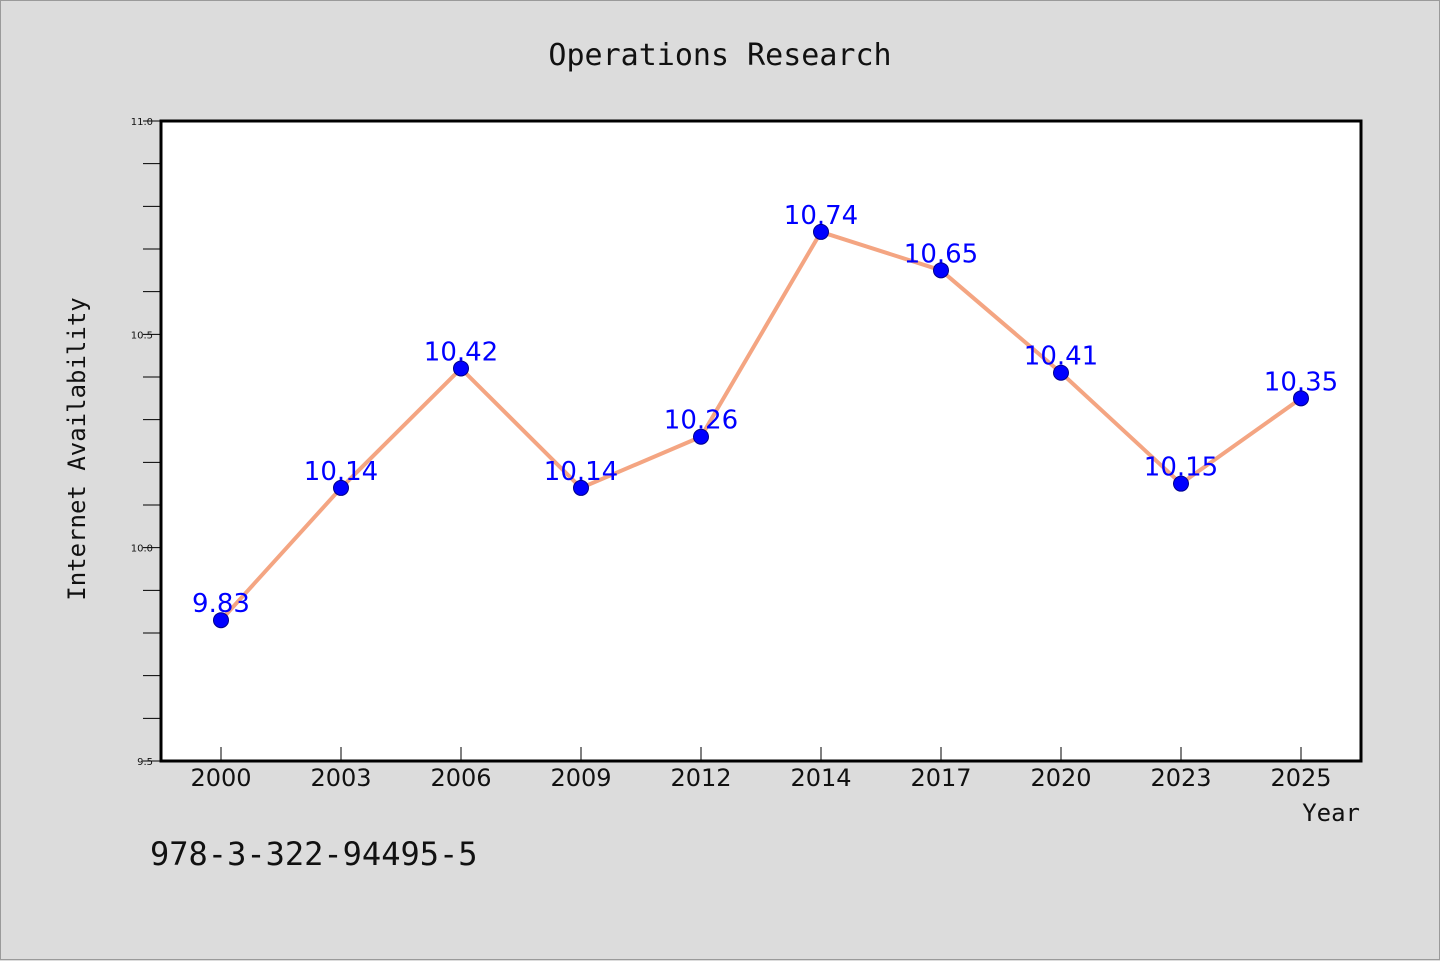  I want to click on y-axis: 9.5 10.0 10.5 11.0, so click(146, 442).